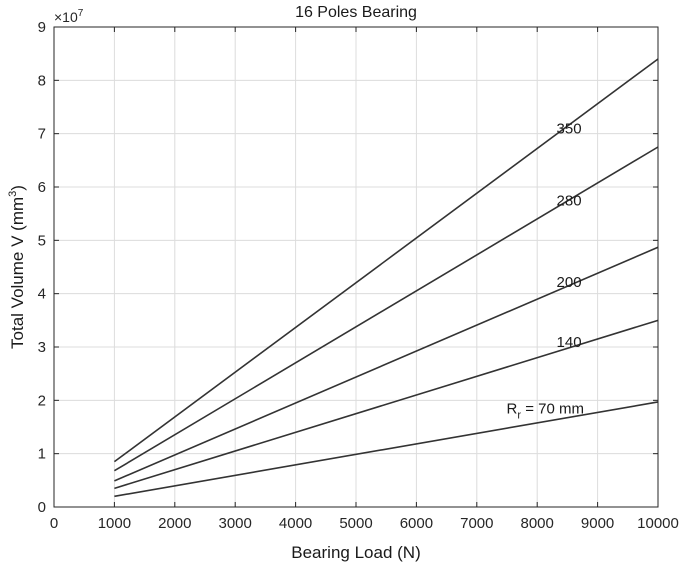  Describe the element at coordinates (355, 552) in the screenshot. I see `x-axis-label: Bearing Load (N)` at that location.